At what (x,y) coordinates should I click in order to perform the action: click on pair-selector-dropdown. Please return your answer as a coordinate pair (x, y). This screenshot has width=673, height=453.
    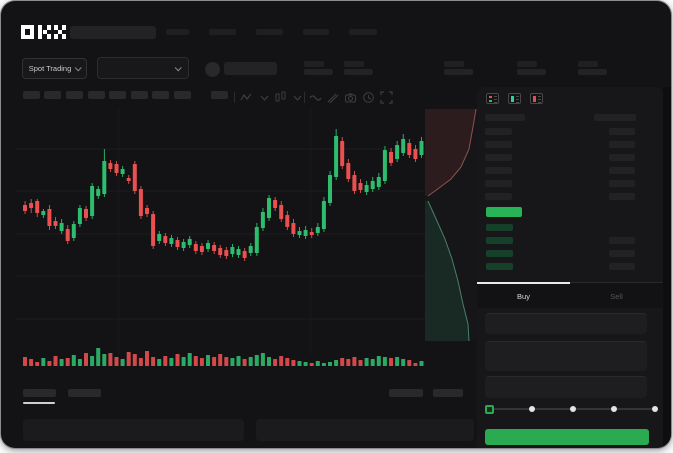
    Looking at the image, I should click on (143, 68).